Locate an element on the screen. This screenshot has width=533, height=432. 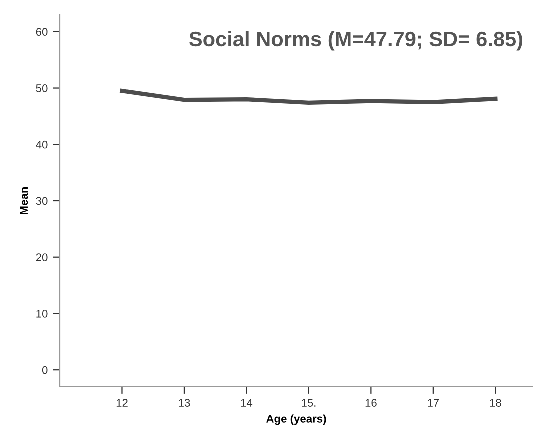
text: Social Norms (M=47.79; SD= 6.85) is located at coordinates (356, 41).